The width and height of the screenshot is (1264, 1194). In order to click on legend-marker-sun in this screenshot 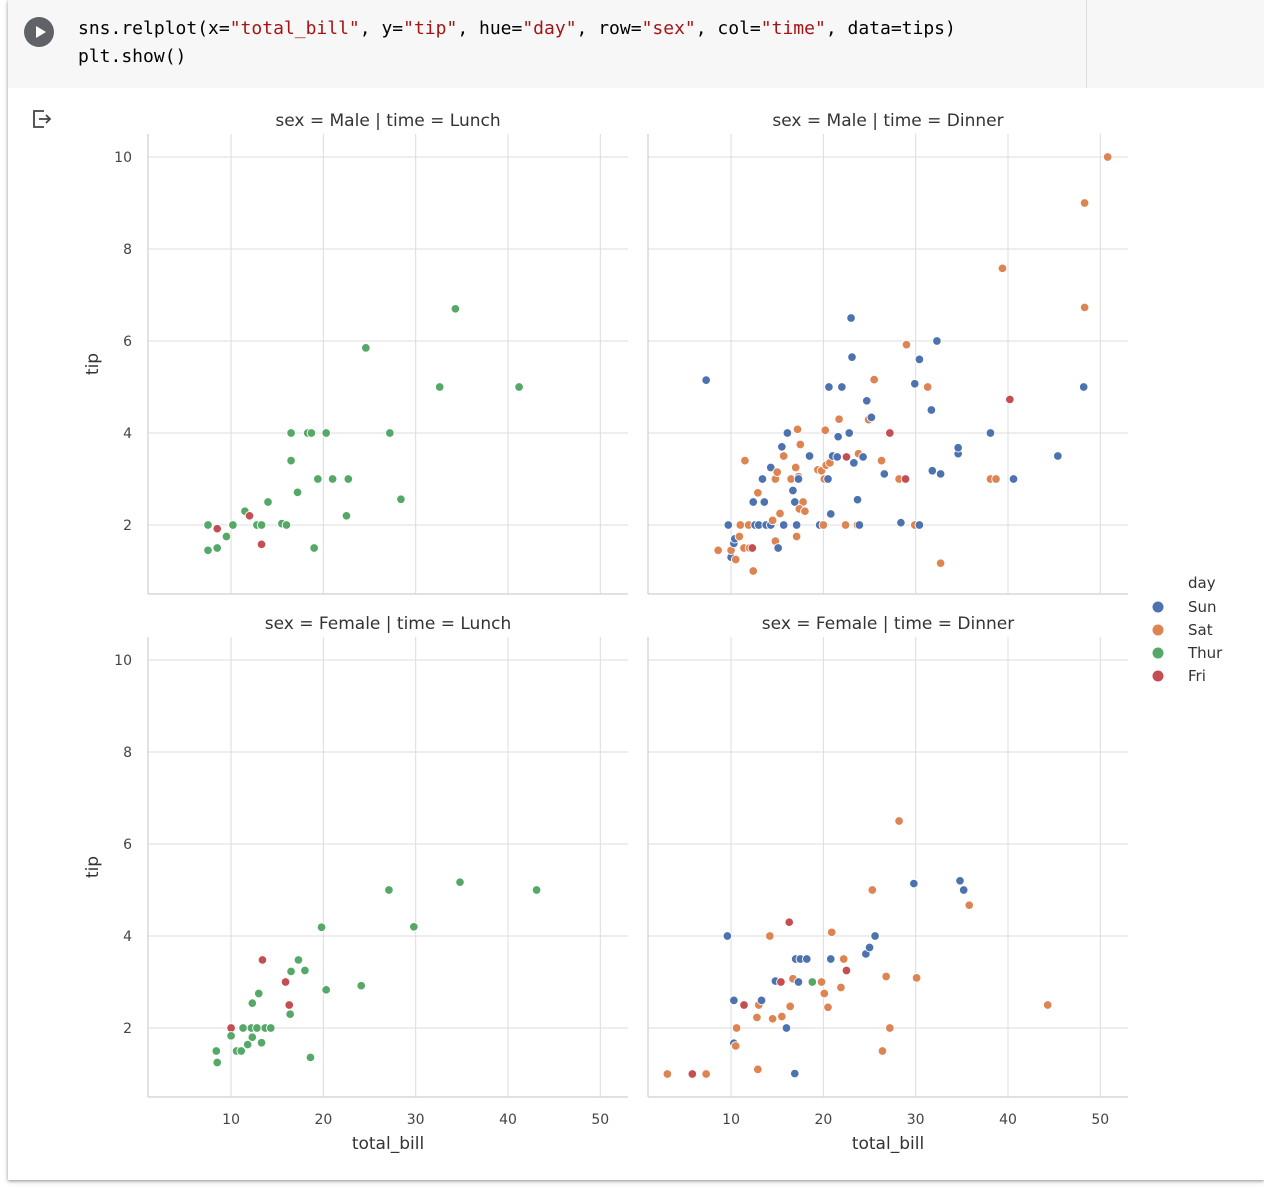, I will do `click(1158, 607)`.